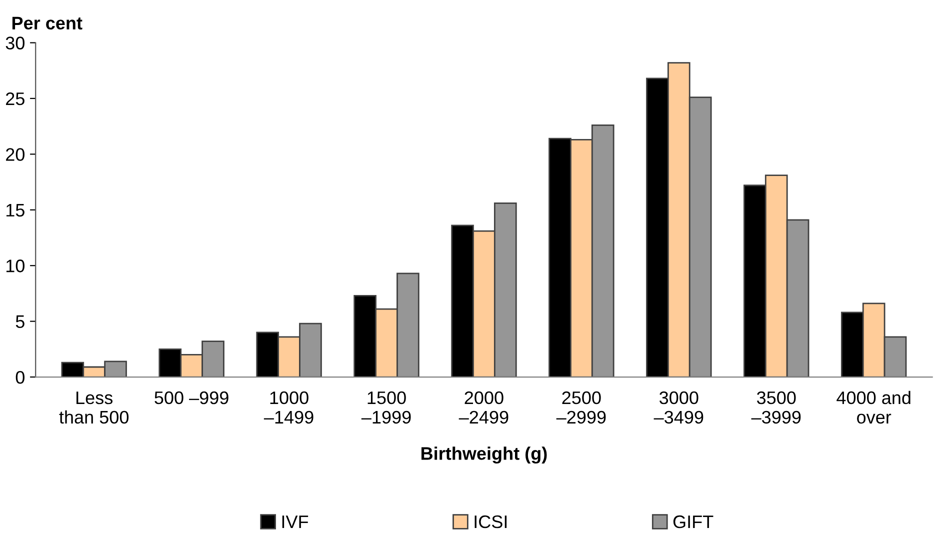 The image size is (937, 548). Describe the element at coordinates (191, 397) in the screenshot. I see `x-tick-label: 500 –999` at that location.